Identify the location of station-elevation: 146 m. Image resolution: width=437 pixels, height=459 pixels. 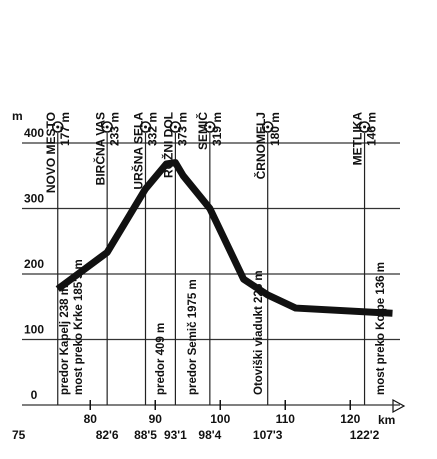
(372, 129).